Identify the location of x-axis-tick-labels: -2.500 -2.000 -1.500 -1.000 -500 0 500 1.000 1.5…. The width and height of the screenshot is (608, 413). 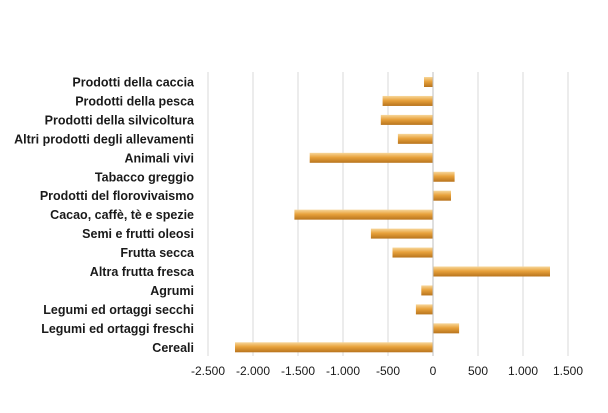
(387, 371).